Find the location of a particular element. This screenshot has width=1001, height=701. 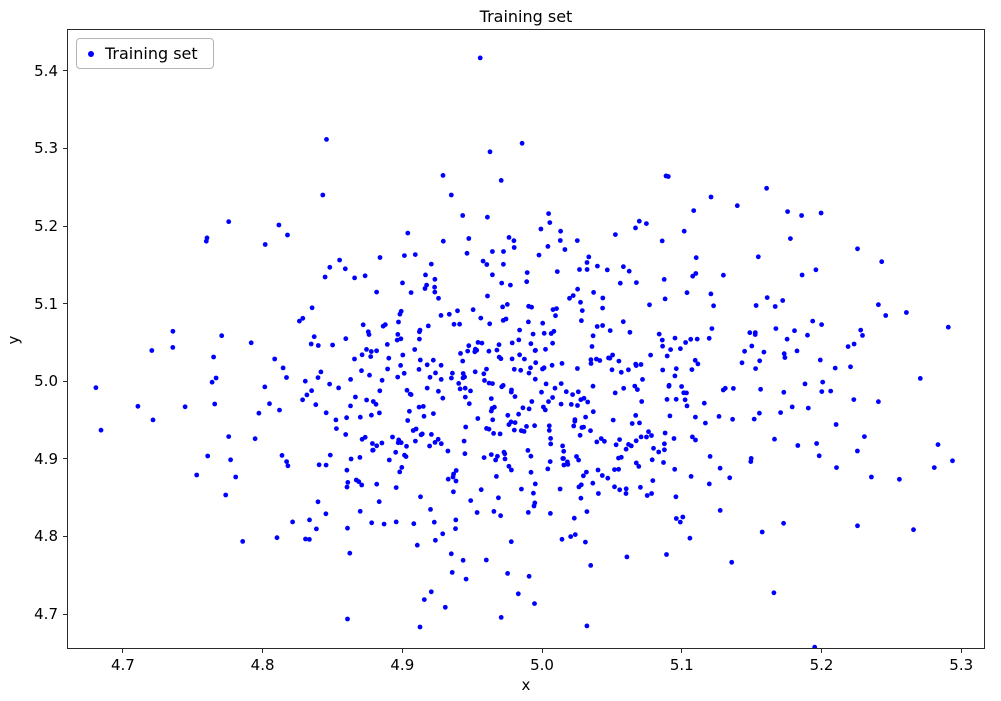

x-tick-label: 5.2 is located at coordinates (821, 665).